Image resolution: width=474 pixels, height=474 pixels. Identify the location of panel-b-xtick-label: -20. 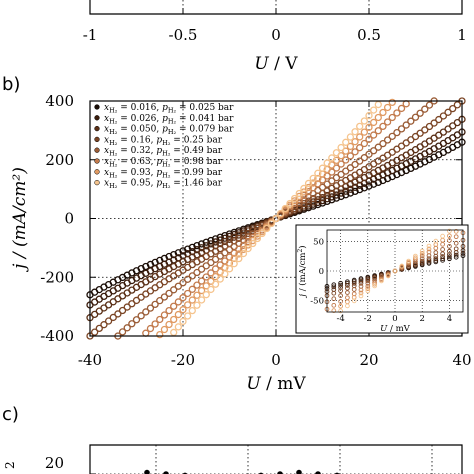
(183, 360).